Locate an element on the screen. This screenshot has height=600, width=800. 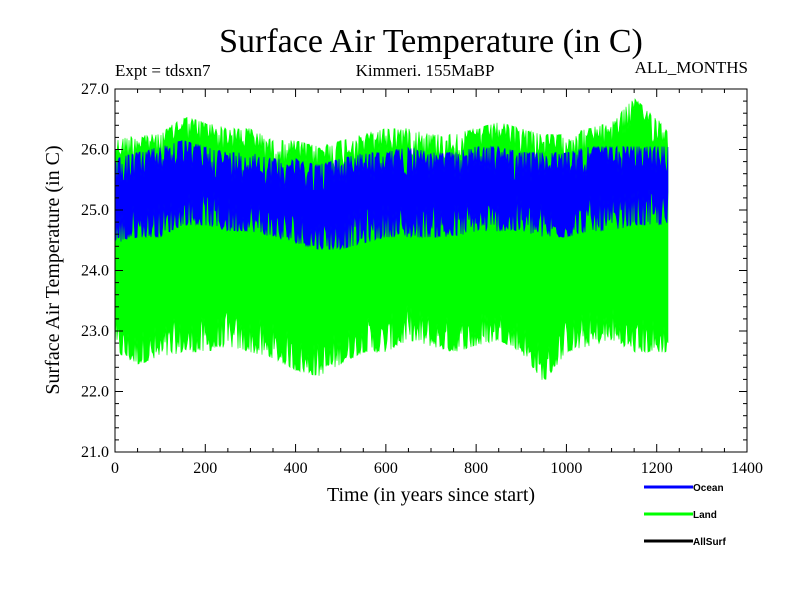
chart-title: Surface Air Temperature (in C) is located at coordinates (431, 41).